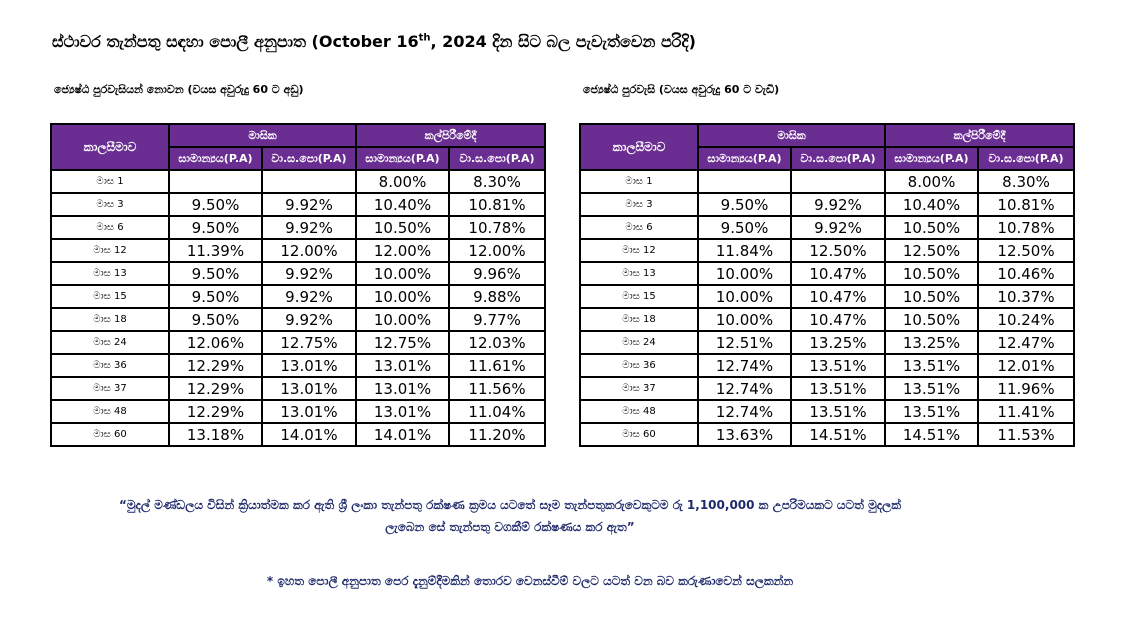 This screenshot has height=622, width=1147. Describe the element at coordinates (497, 319) in the screenshot. I see `rate-cell: 9.77%` at that location.